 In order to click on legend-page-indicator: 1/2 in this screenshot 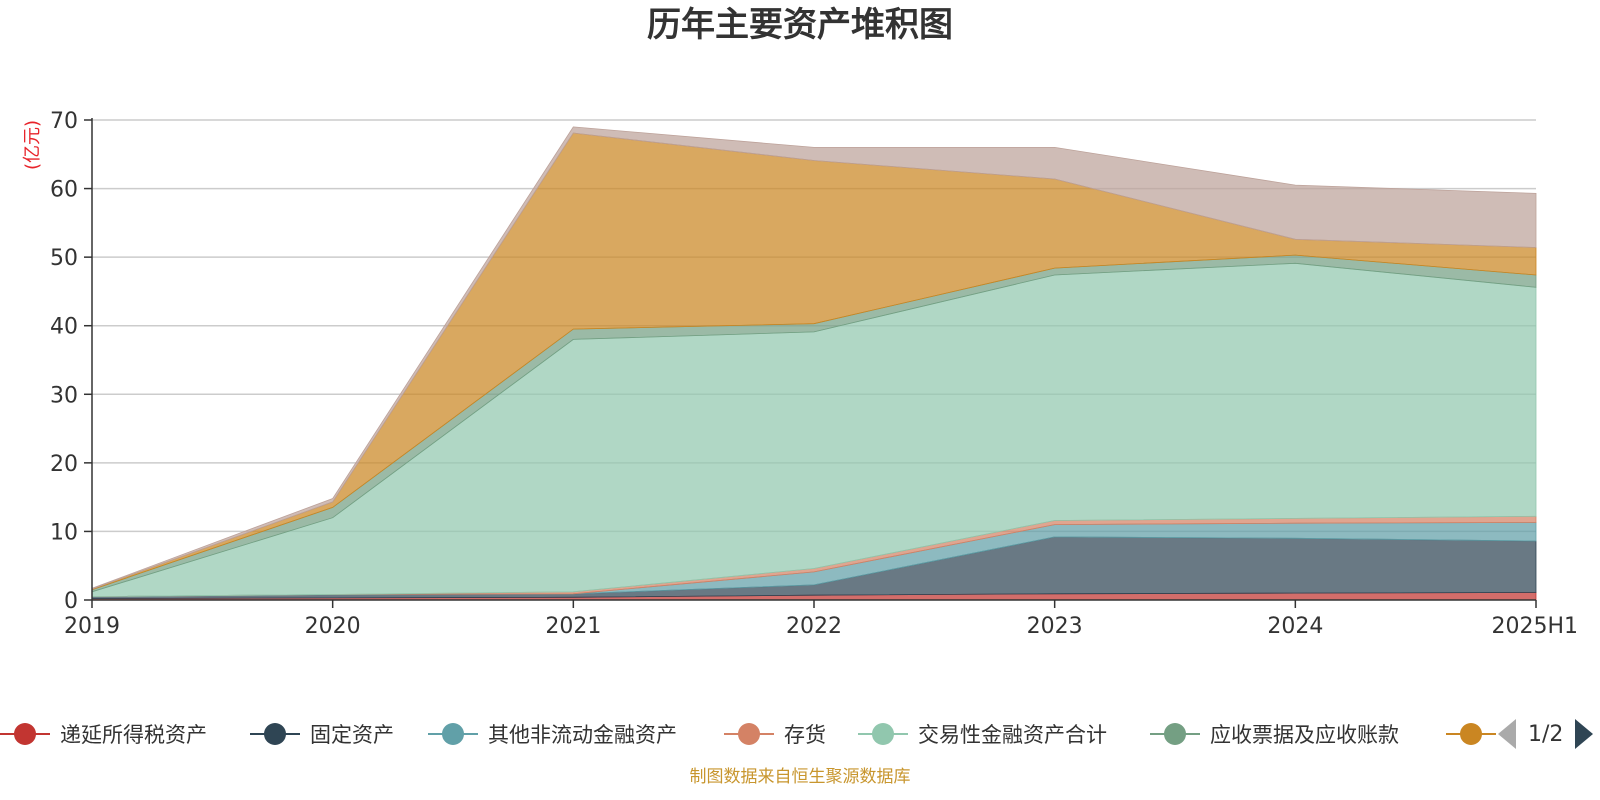, I will do `click(1546, 734)`.